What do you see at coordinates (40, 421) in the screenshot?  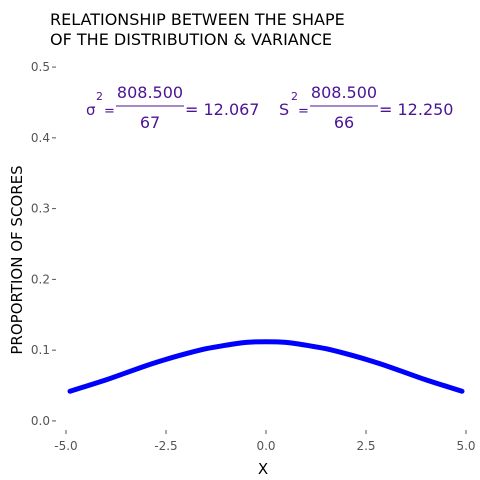 I see `y-tick-label: 0.0` at bounding box center [40, 421].